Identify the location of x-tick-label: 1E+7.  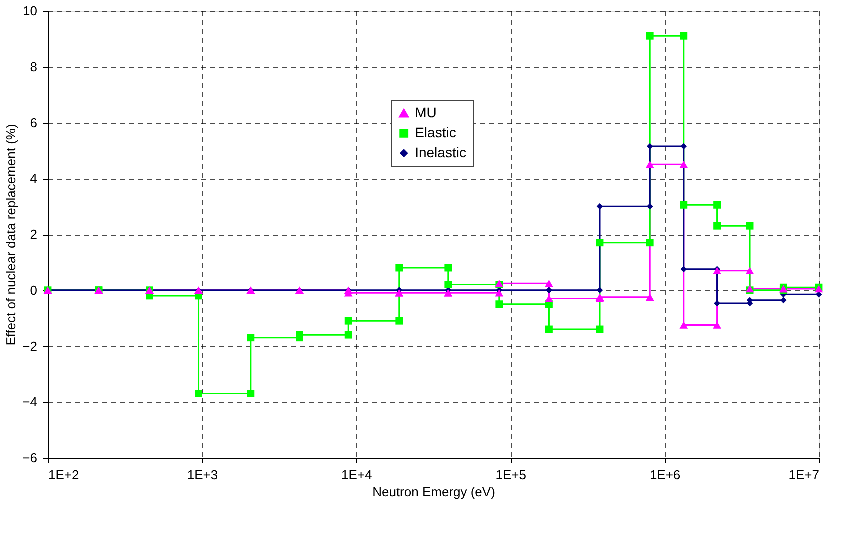
(804, 475).